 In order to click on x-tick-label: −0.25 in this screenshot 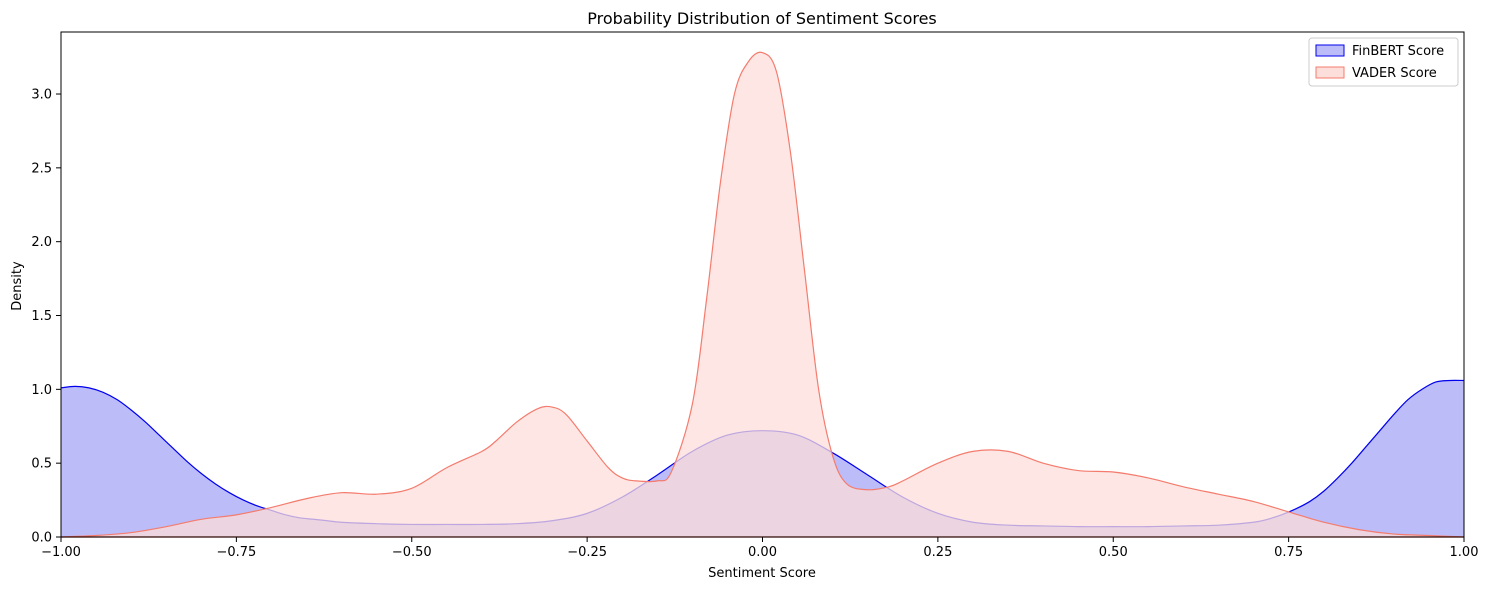, I will do `click(587, 552)`.